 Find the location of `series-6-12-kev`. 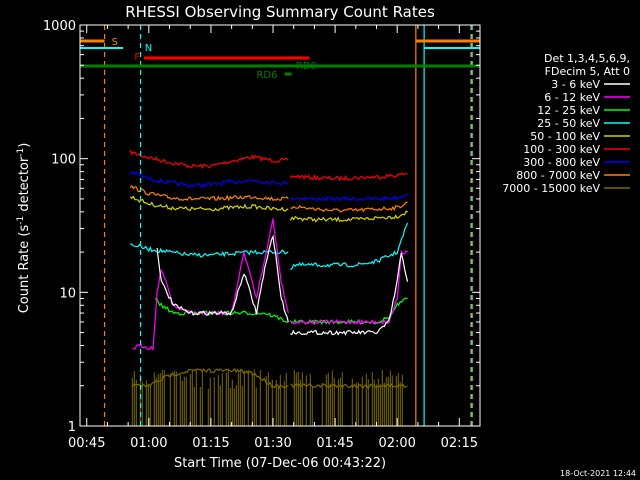

series-6-12-kev is located at coordinates (270, 285).